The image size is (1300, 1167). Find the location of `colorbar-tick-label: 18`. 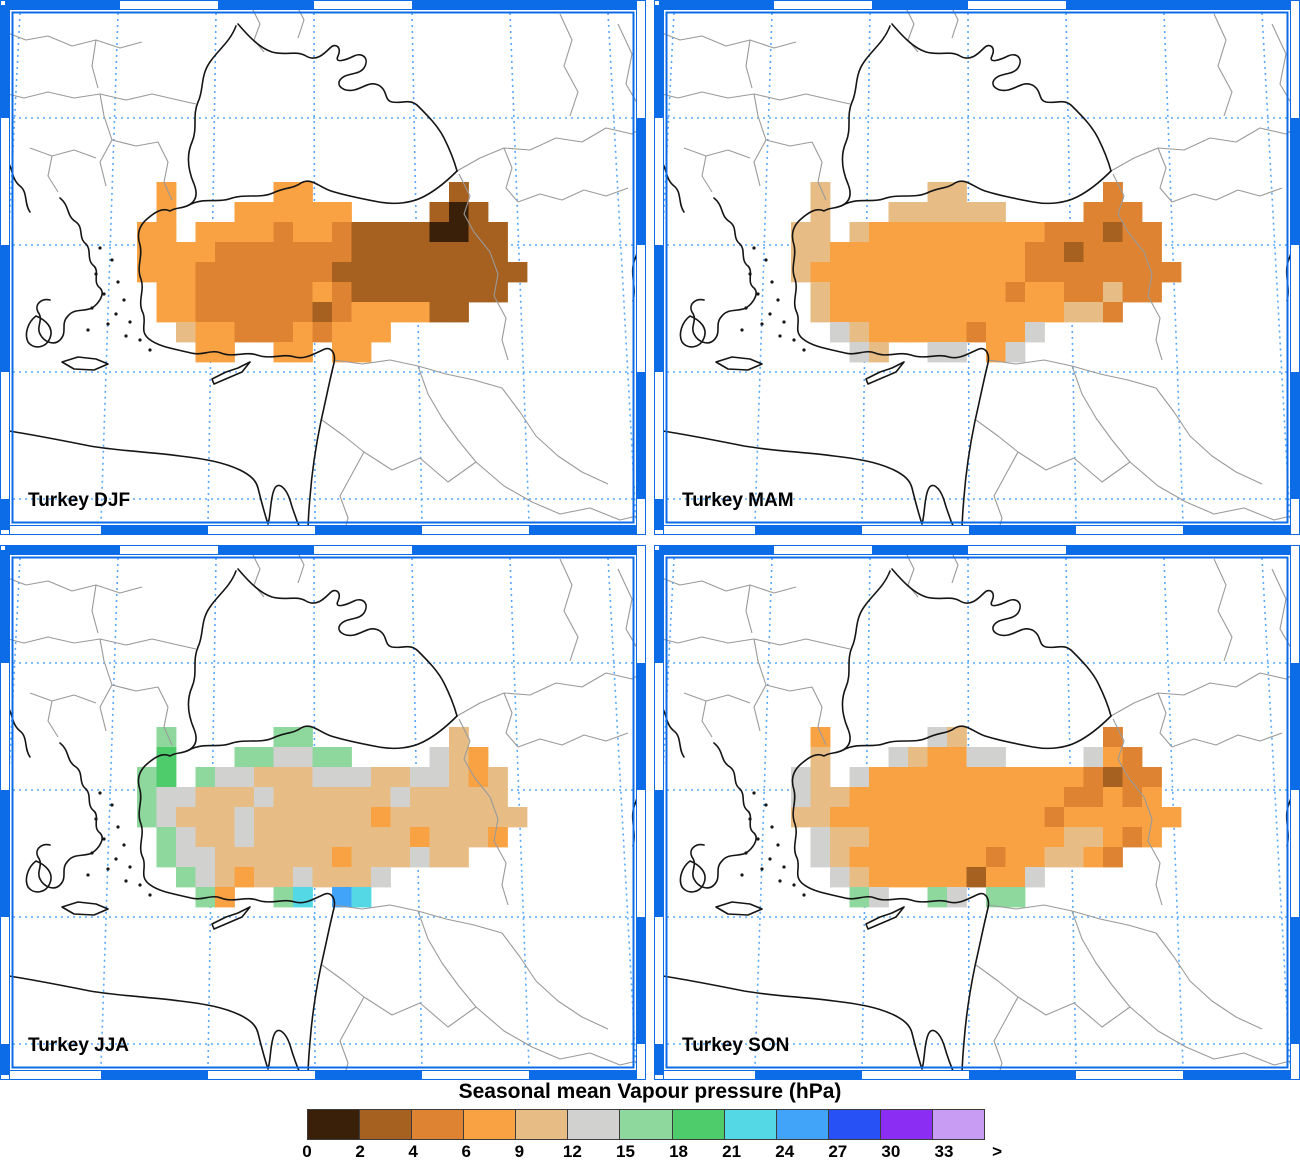

colorbar-tick-label: 18 is located at coordinates (678, 1151).